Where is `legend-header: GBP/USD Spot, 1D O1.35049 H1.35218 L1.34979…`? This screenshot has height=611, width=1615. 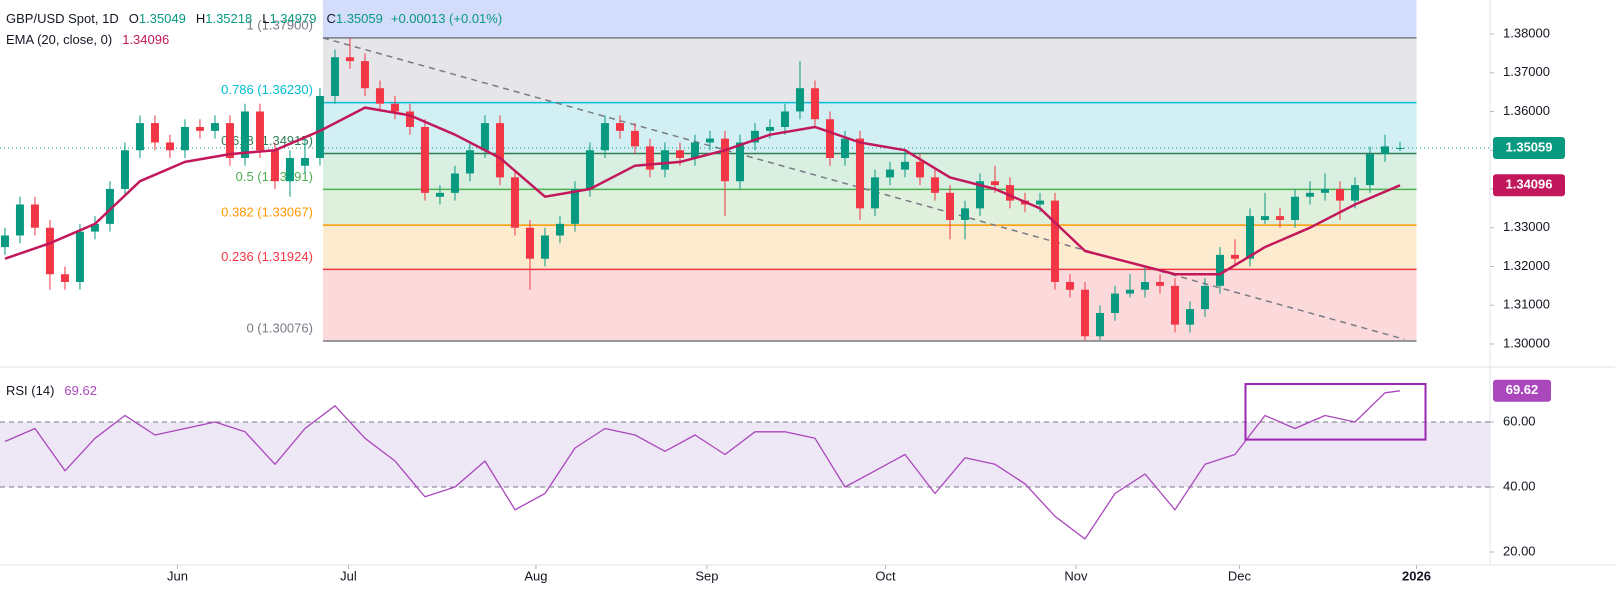 legend-header: GBP/USD Spot, 1D O1.35049 H1.35218 L1.34979… is located at coordinates (254, 18).